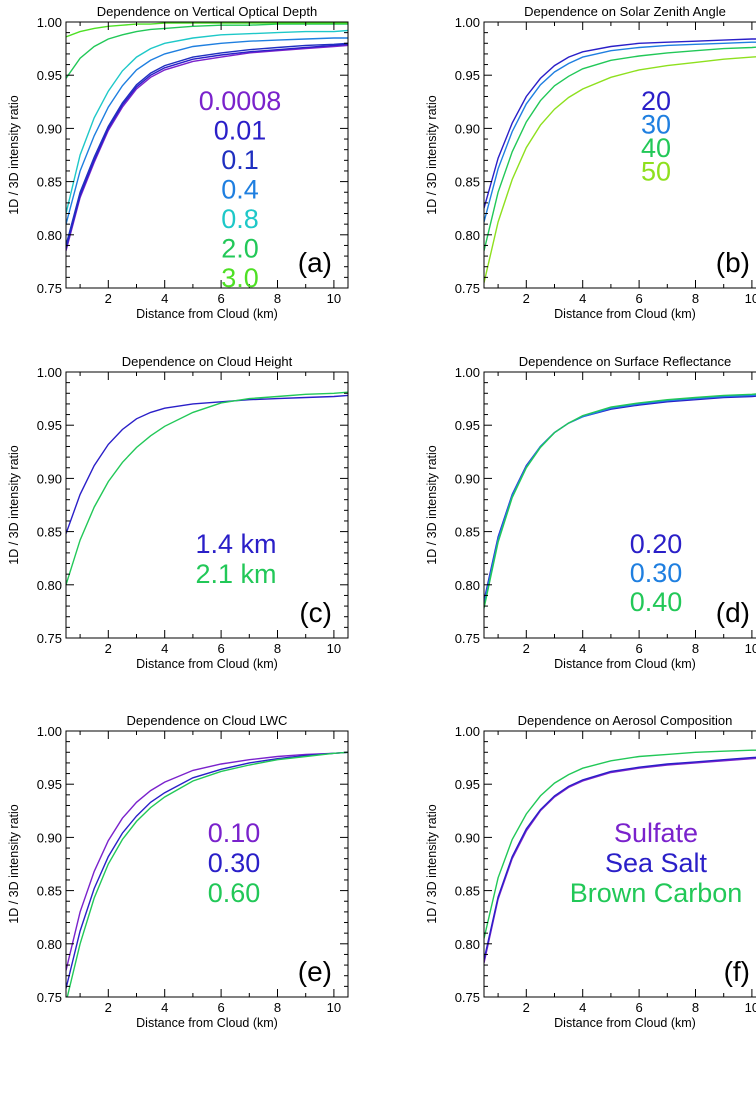 The width and height of the screenshot is (756, 1120). I want to click on panel-label: (c), so click(315, 612).